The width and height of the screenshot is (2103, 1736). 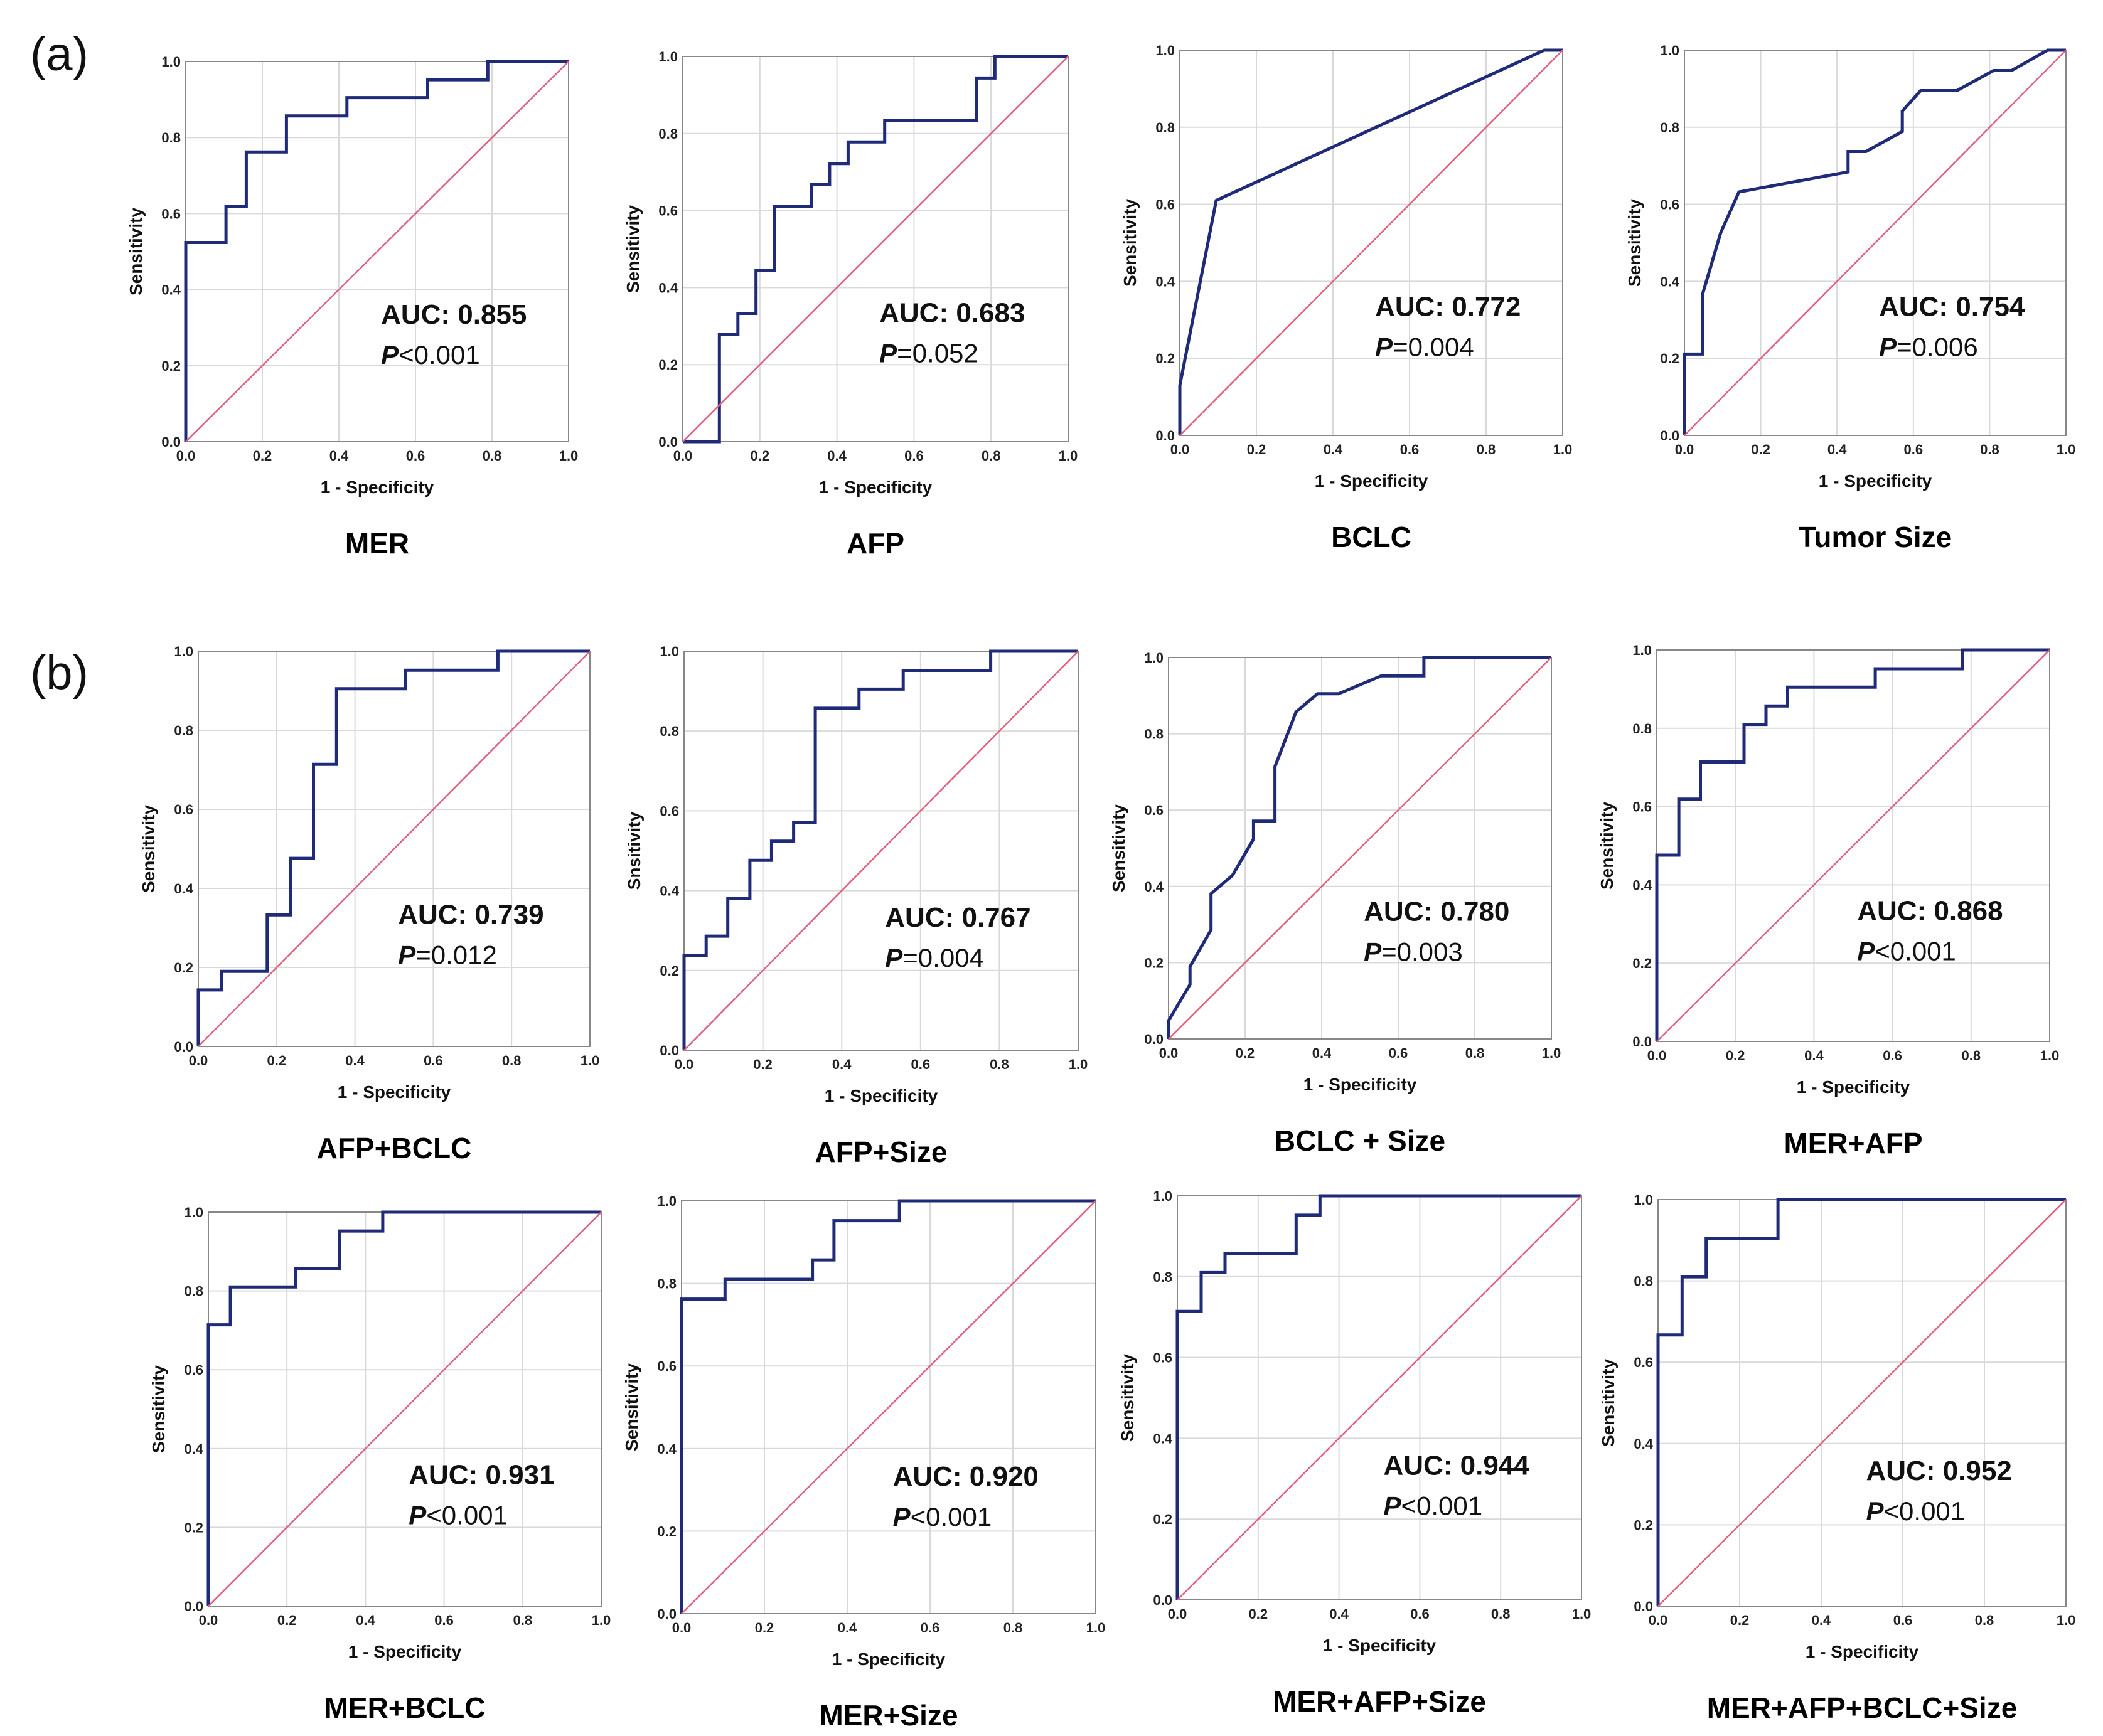 What do you see at coordinates (1165, 358) in the screenshot?
I see `chart-bclc-ytick-label: 0.2` at bounding box center [1165, 358].